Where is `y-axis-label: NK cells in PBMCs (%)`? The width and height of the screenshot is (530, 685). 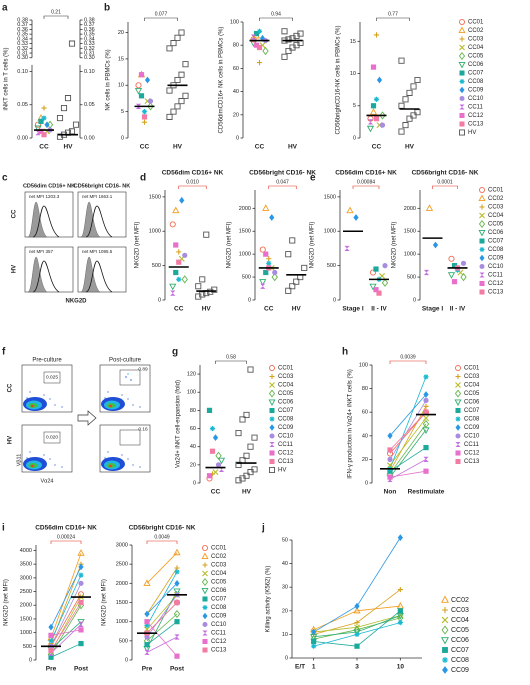 y-axis-label: NK cells in PBMCs (%) is located at coordinates (109, 79).